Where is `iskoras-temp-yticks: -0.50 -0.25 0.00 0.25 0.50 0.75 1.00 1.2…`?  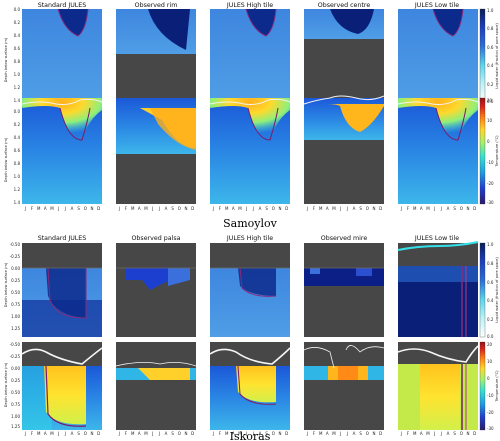
iskoras-temp-yticks: -0.50 -0.25 0.00 0.25 0.50 0.75 1.00 1.2… is located at coordinates (15, 385).